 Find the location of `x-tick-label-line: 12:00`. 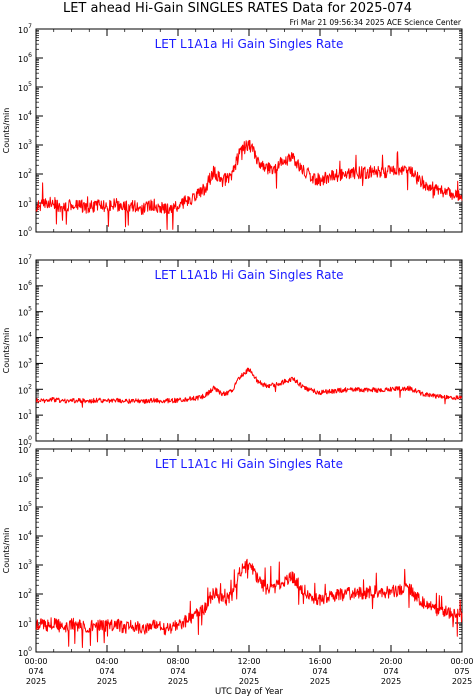

x-tick-label-line: 12:00 is located at coordinates (248, 661).